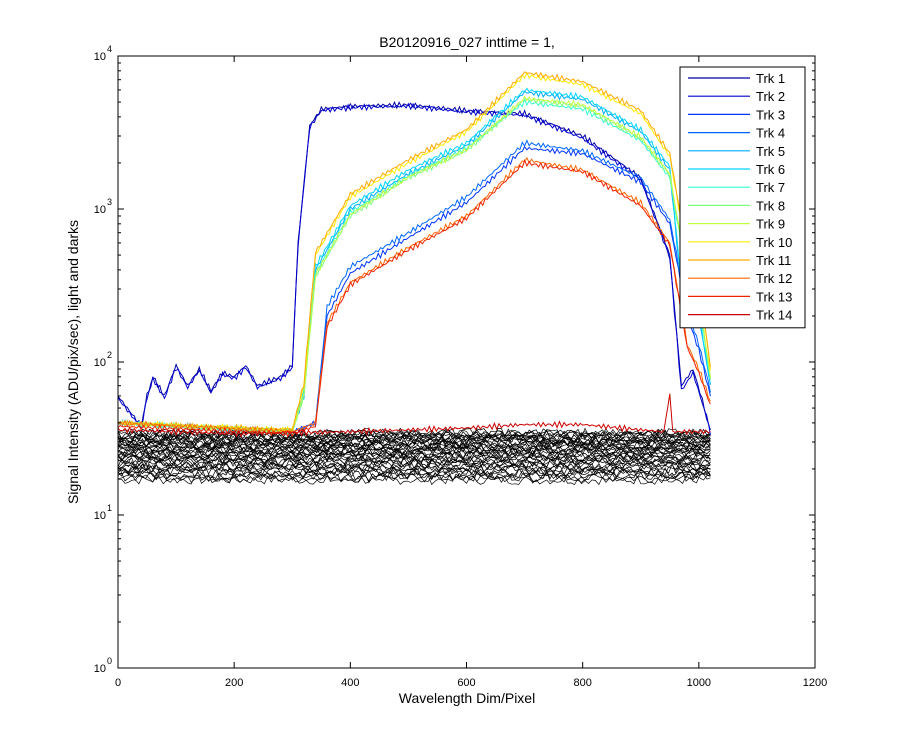  What do you see at coordinates (350, 683) in the screenshot?
I see `x-tick-label: 400` at bounding box center [350, 683].